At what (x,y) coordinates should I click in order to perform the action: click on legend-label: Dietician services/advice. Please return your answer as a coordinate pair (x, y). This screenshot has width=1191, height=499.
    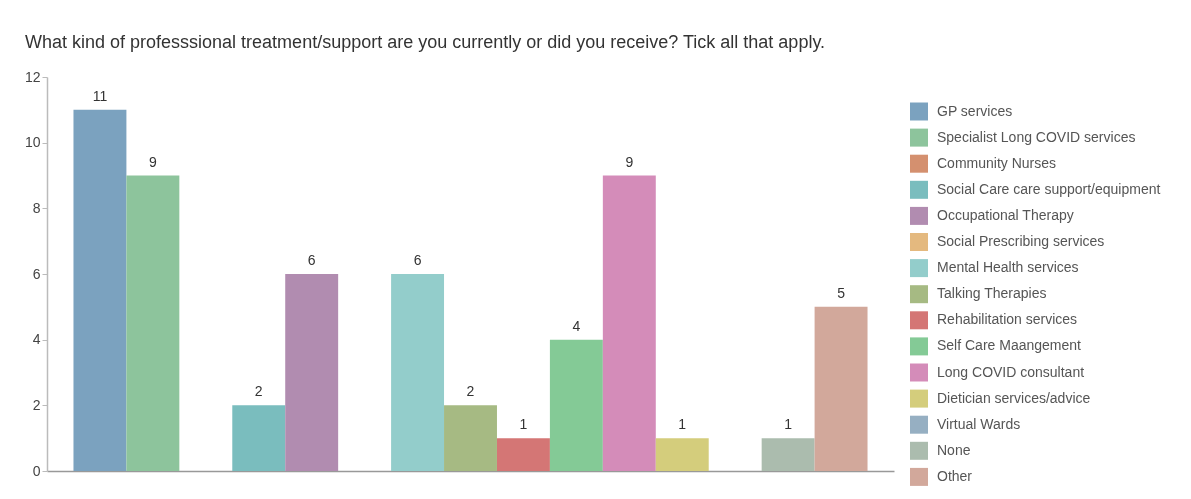
    Looking at the image, I should click on (1014, 397).